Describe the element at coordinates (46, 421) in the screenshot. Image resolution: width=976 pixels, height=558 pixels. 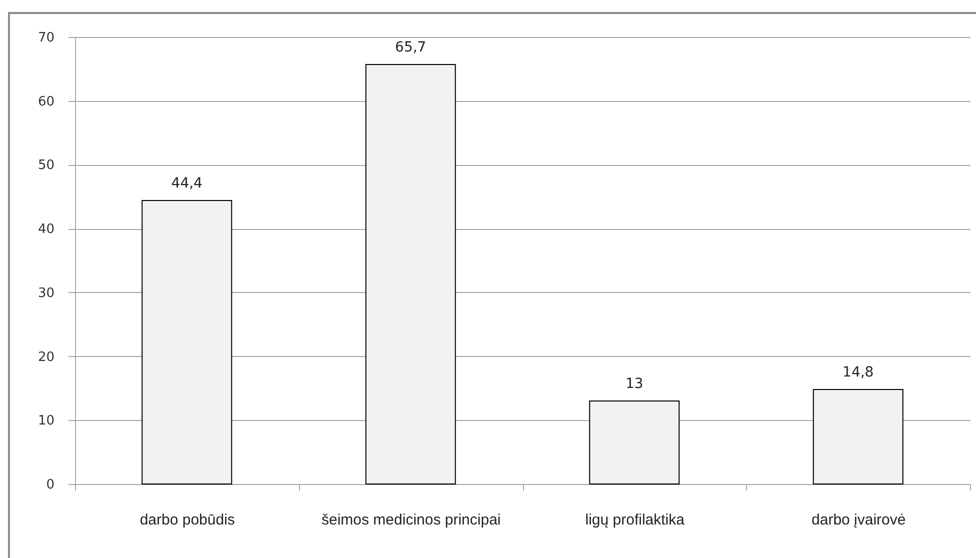
I see `y-tick-label: 10` at that location.